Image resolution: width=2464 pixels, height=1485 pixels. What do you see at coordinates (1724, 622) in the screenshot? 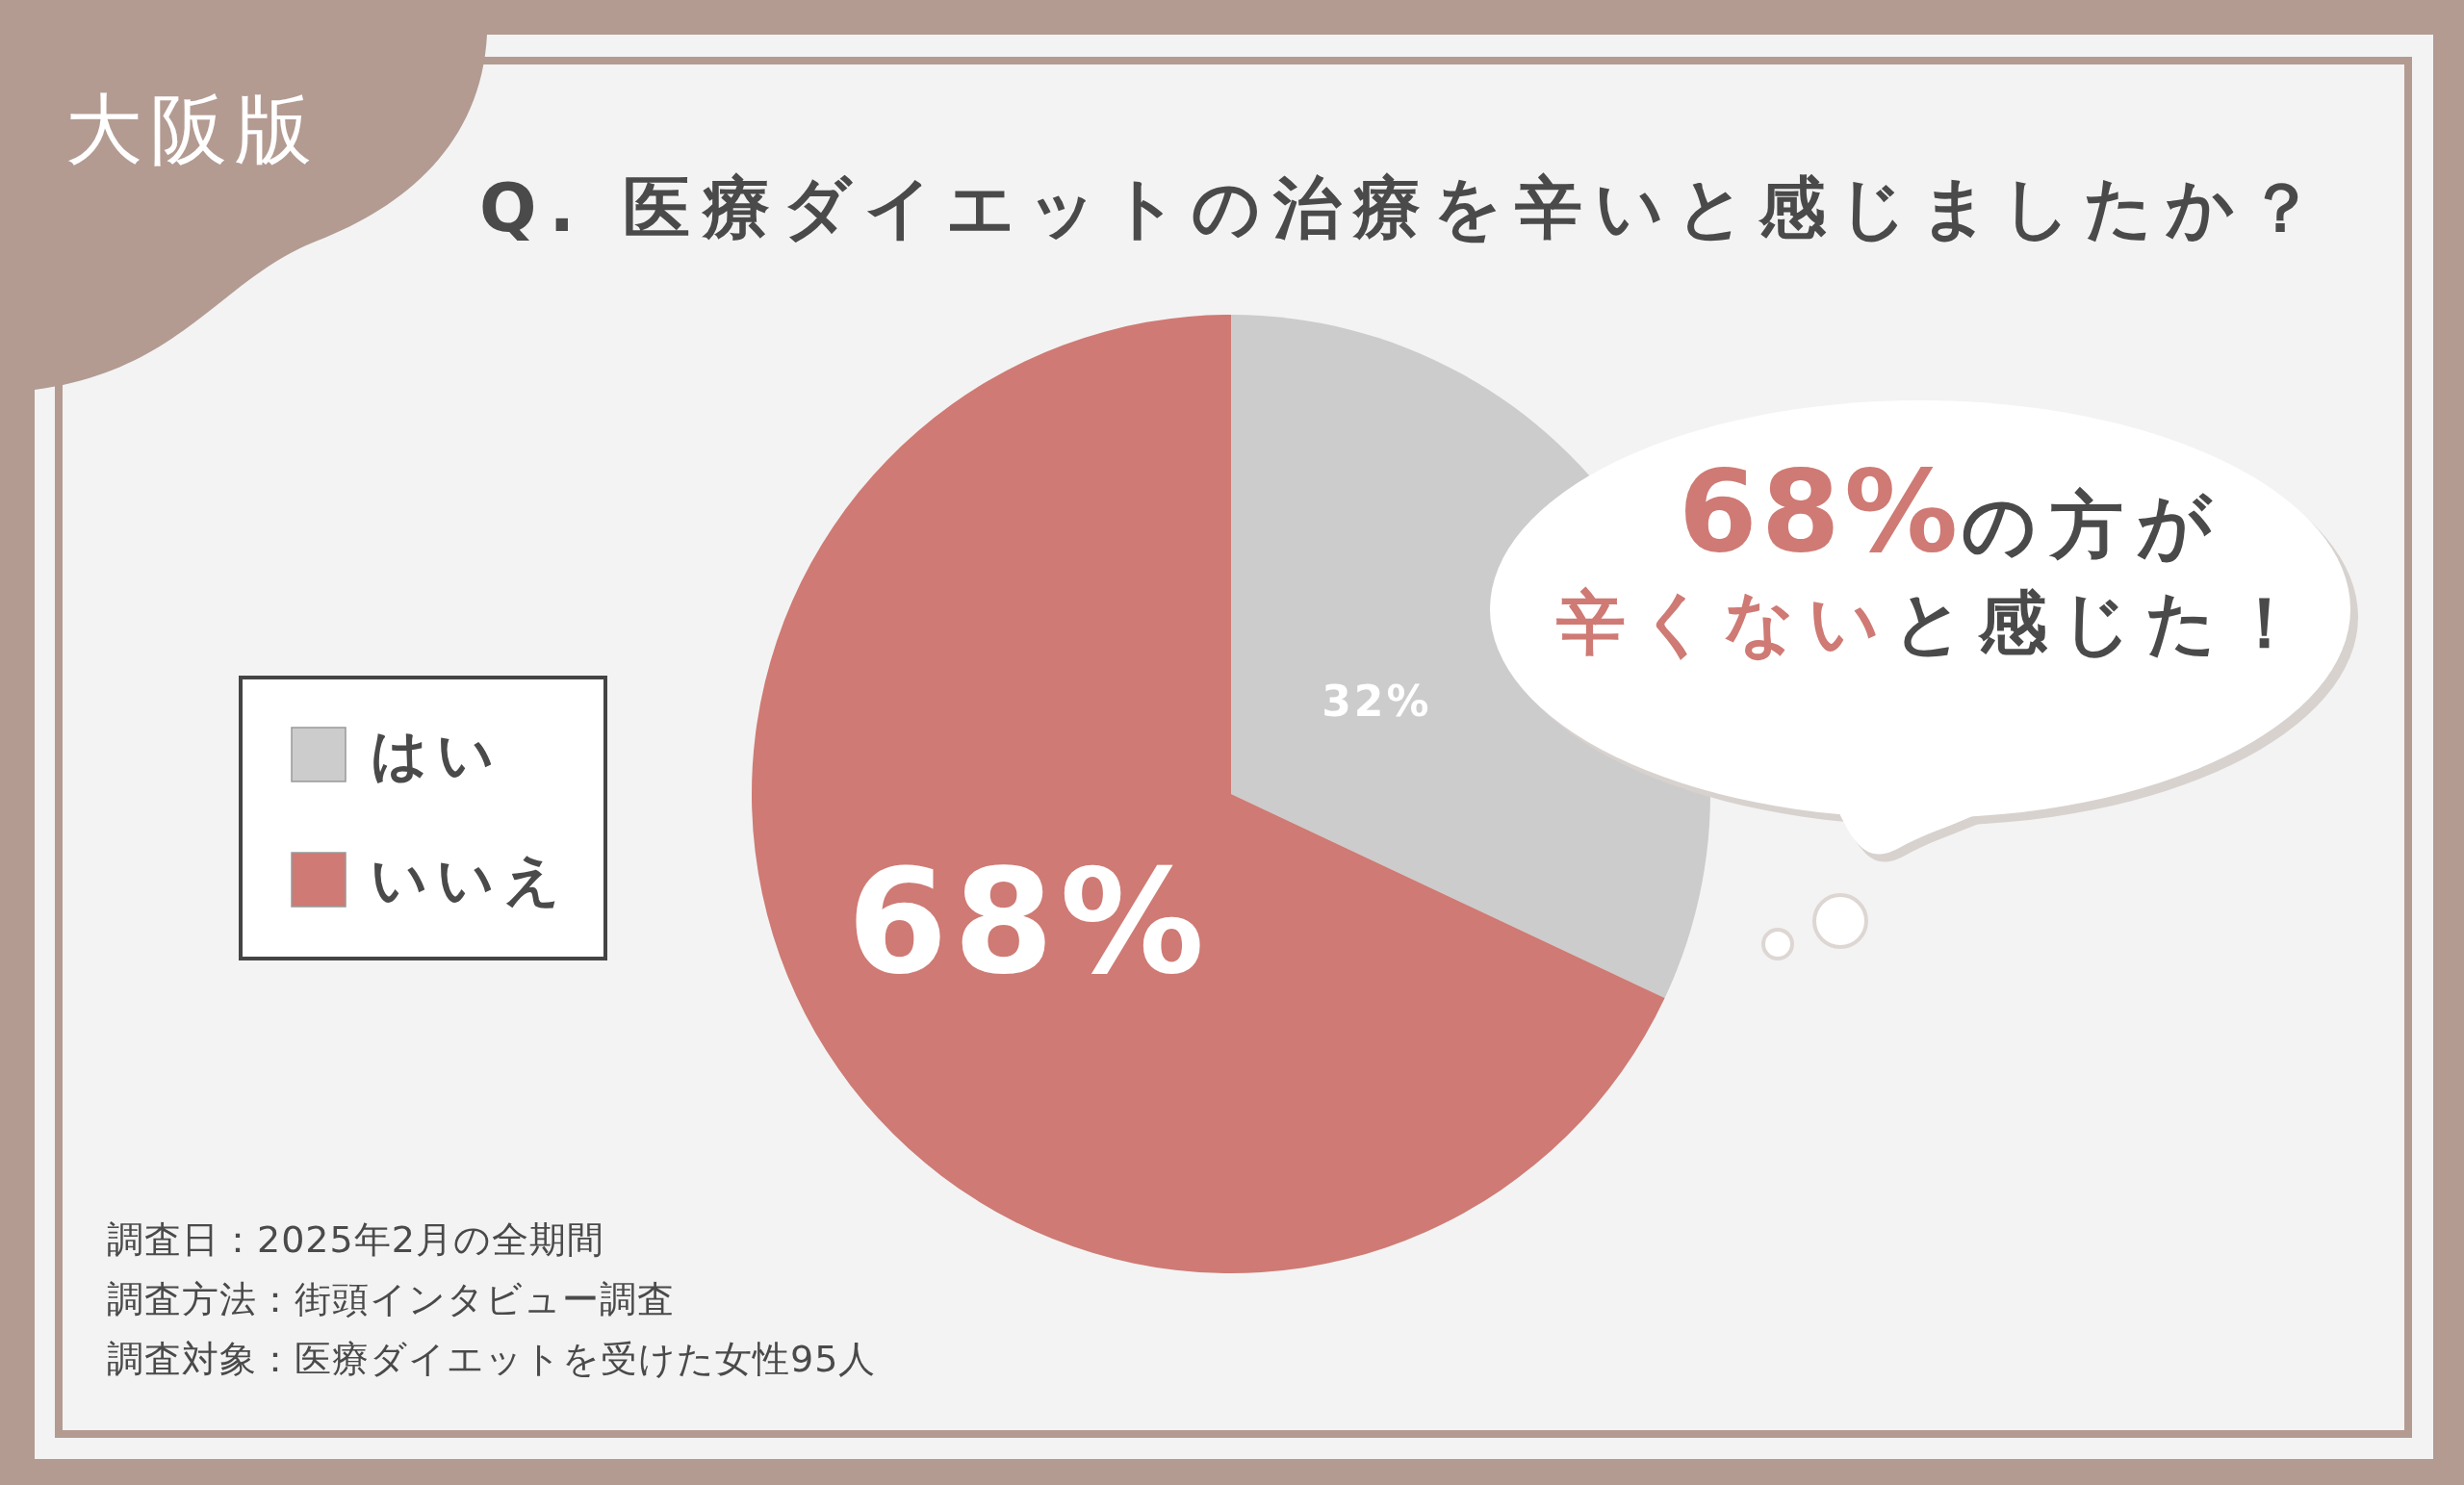
I see `text: 辛くない` at bounding box center [1724, 622].